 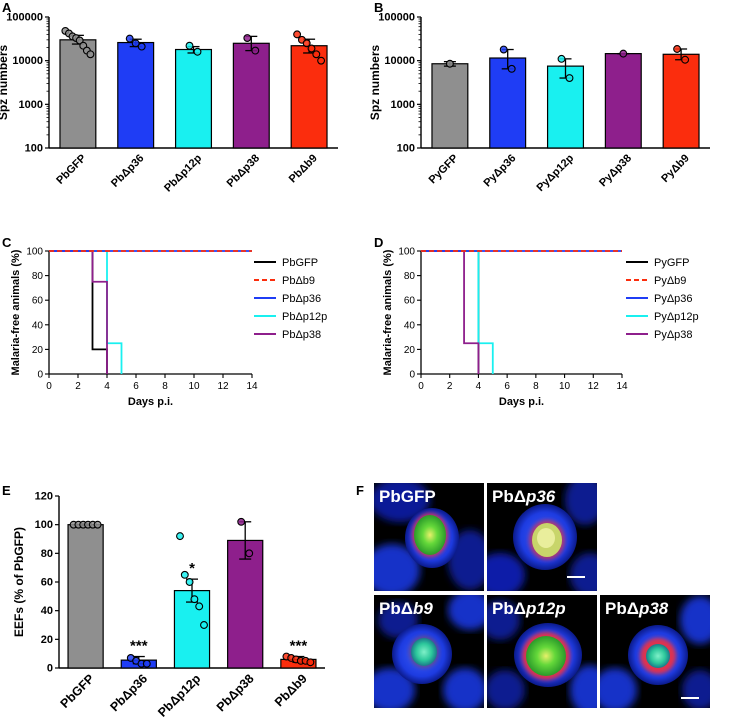 What do you see at coordinates (637, 608) in the screenshot?
I see `micrograph-label-p38: PbΔp38` at bounding box center [637, 608].